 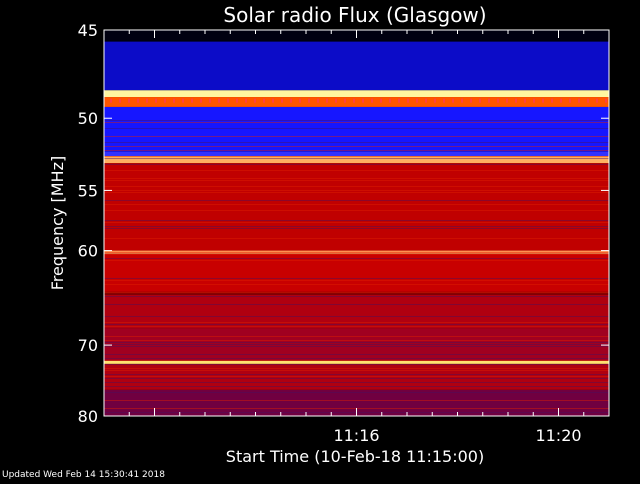 I want to click on x-axis-label: Start Time (10-Feb-18 11:15:00), so click(x=355, y=456).